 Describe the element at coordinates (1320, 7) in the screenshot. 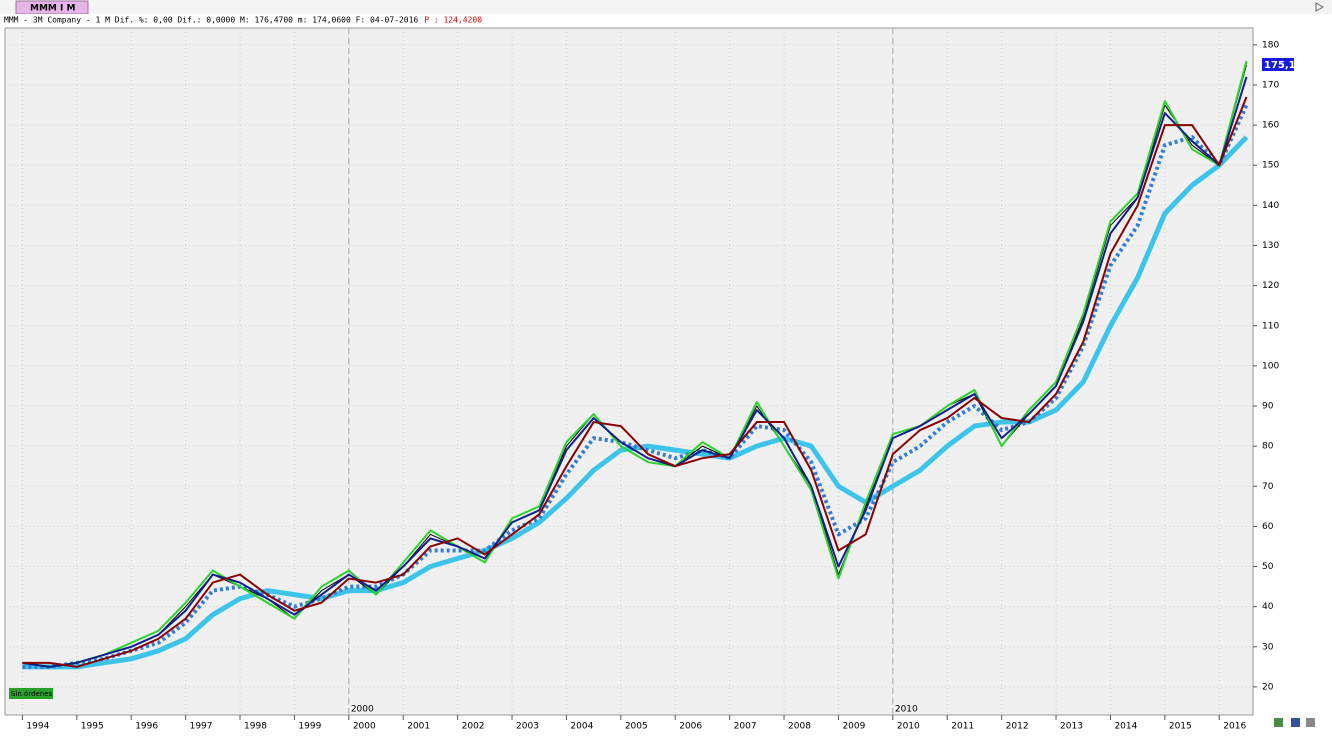

I see `scroll-arrow` at that location.